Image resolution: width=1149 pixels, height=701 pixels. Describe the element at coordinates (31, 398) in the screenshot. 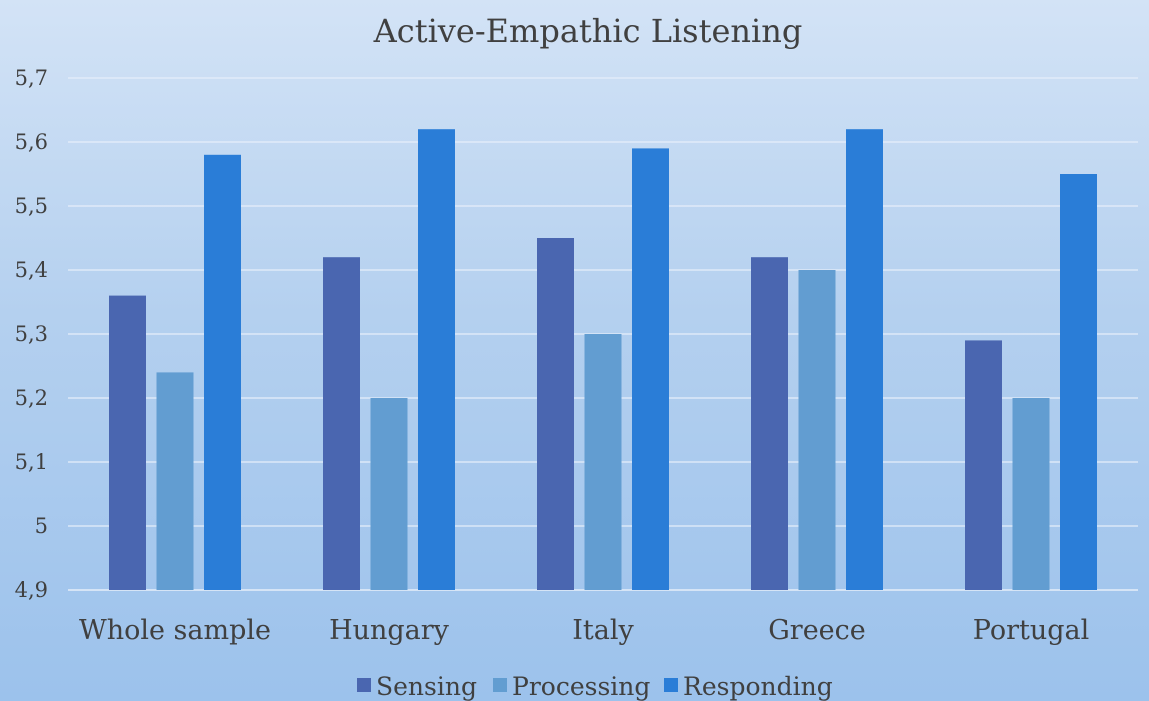

I see `y-tick-label: 5,2` at that location.